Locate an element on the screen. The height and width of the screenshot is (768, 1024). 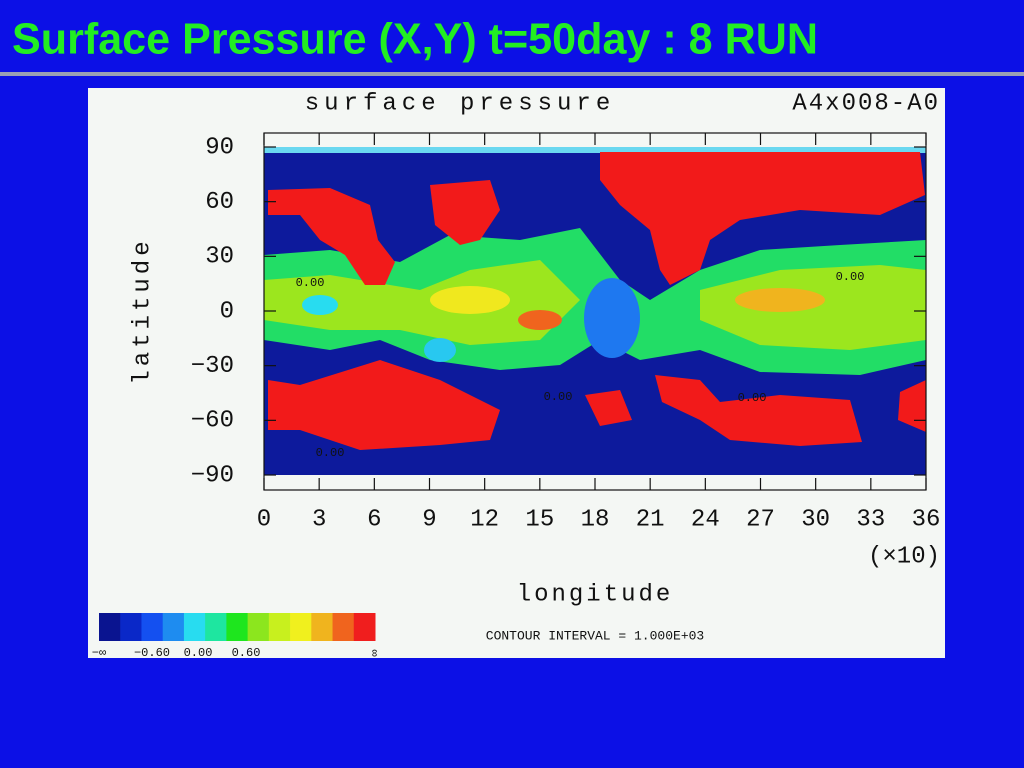
y-tick-label: −90 is located at coordinates (212, 475).